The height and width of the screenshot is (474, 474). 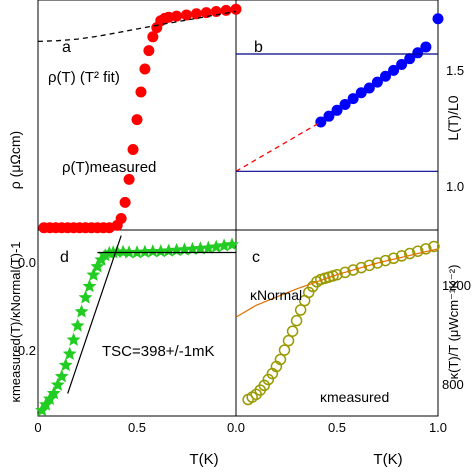 I want to click on ytick-b-1.5: 1.5, so click(x=455, y=70).